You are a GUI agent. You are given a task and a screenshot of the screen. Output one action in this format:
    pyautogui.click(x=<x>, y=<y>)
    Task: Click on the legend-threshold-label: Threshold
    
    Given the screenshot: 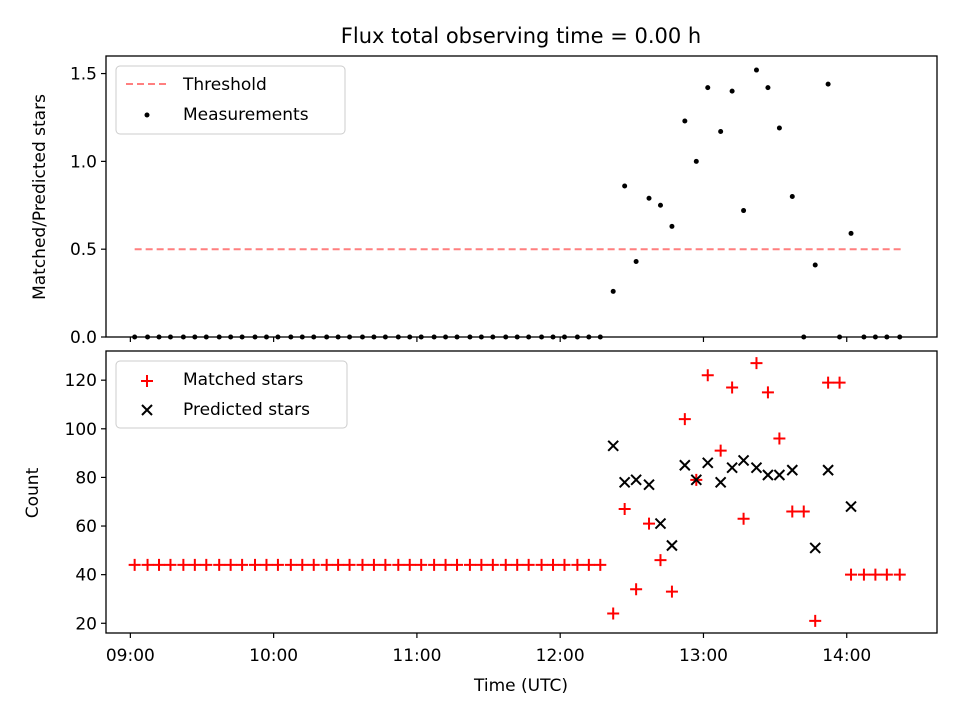 What is the action you would take?
    pyautogui.click(x=224, y=85)
    